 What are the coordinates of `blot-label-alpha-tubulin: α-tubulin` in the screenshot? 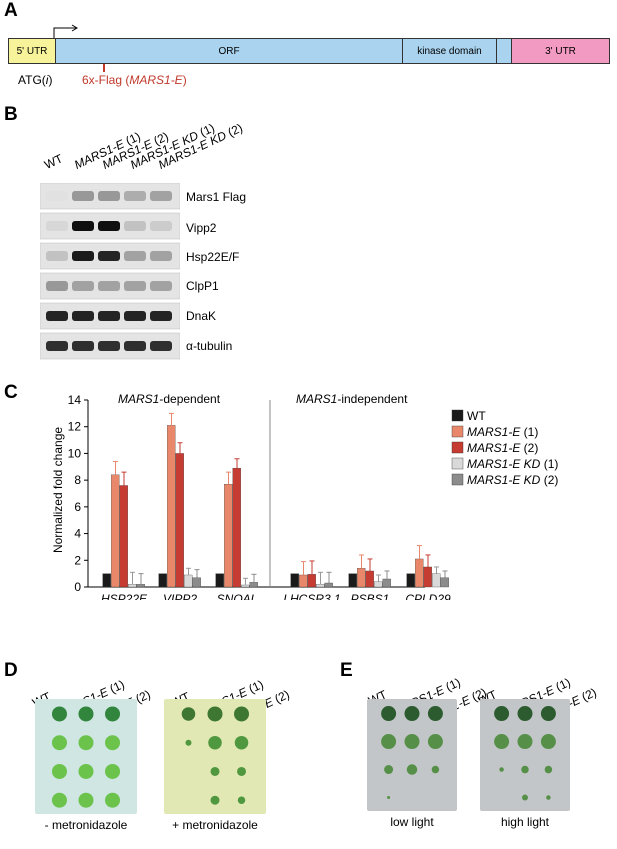 It's located at (209, 346).